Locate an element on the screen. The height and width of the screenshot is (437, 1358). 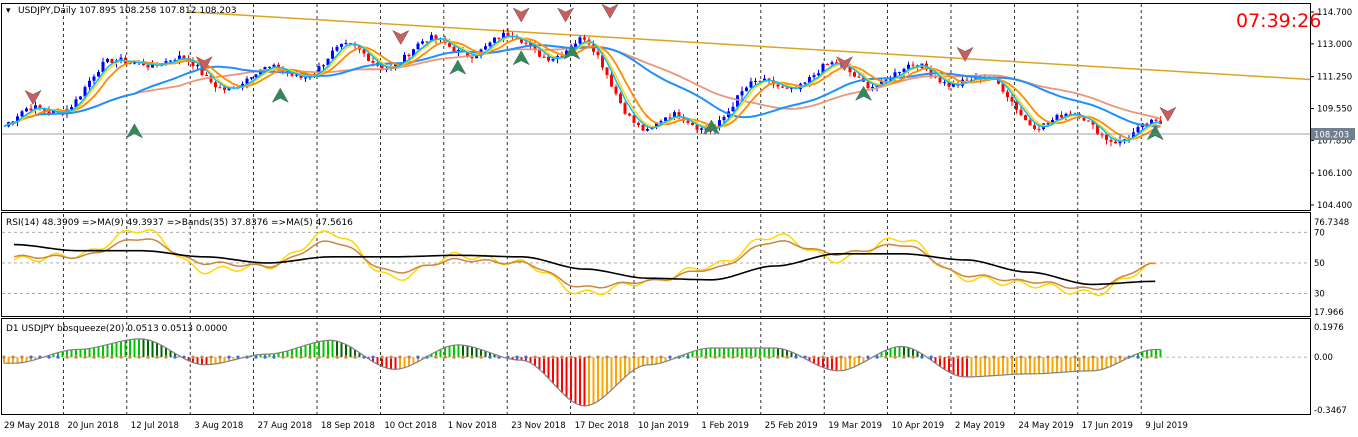
current-price-value: 108.203 is located at coordinates (1331, 136).